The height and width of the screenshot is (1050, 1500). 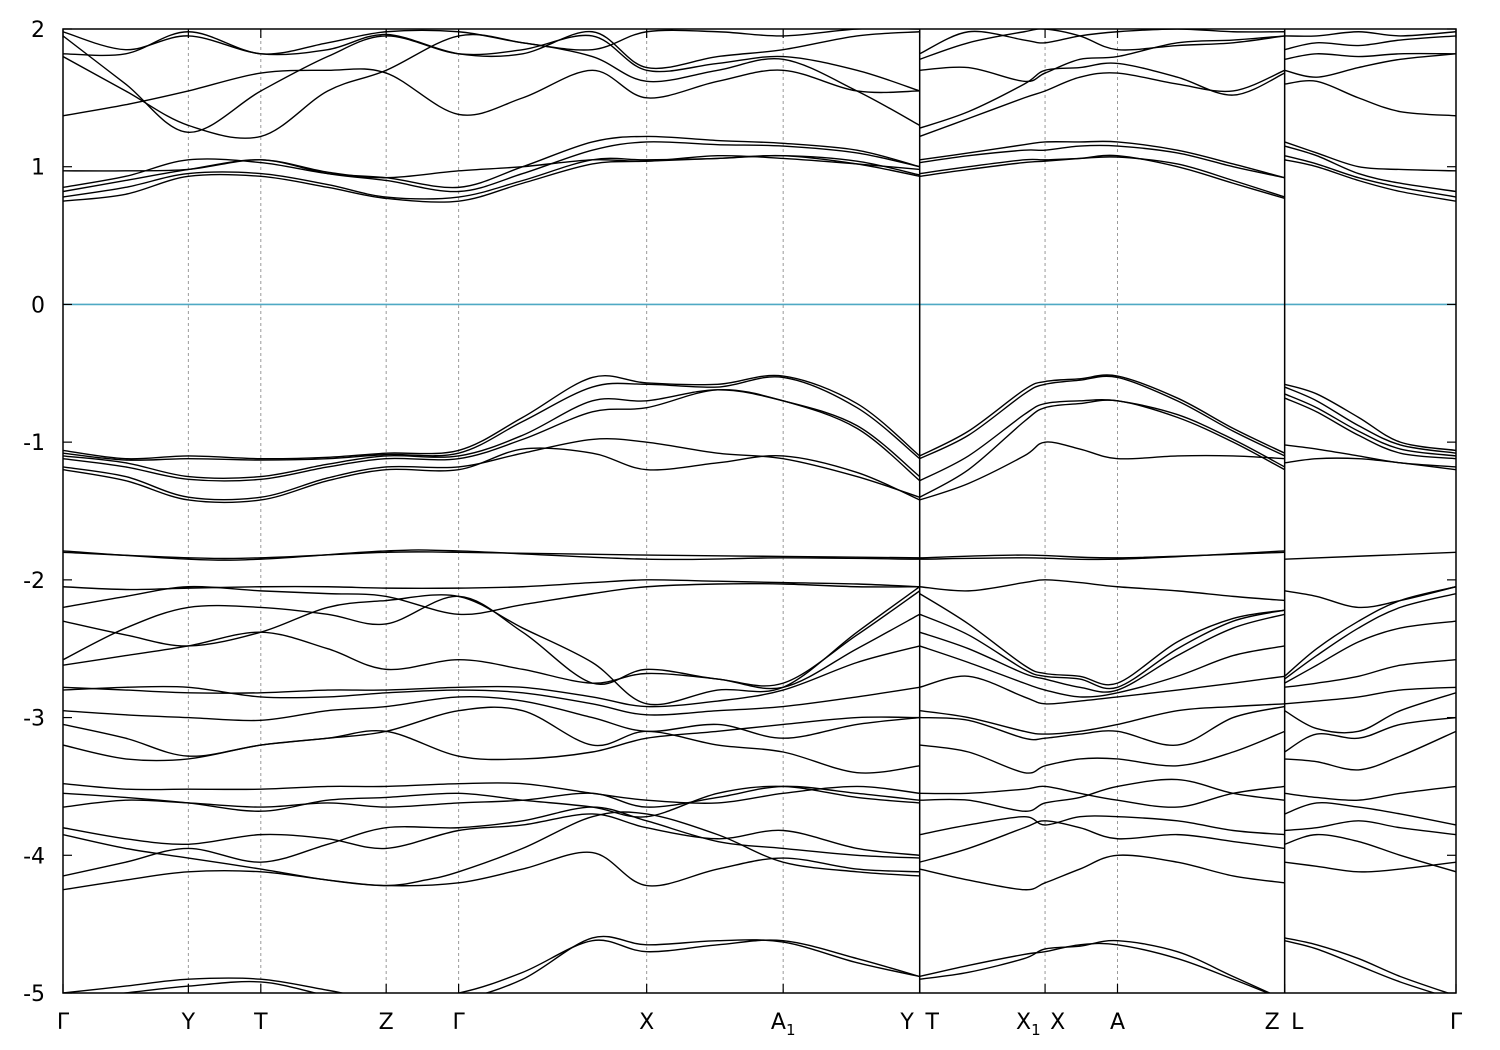 What do you see at coordinates (1297, 1022) in the screenshot?
I see `x-tick-label: L` at bounding box center [1297, 1022].